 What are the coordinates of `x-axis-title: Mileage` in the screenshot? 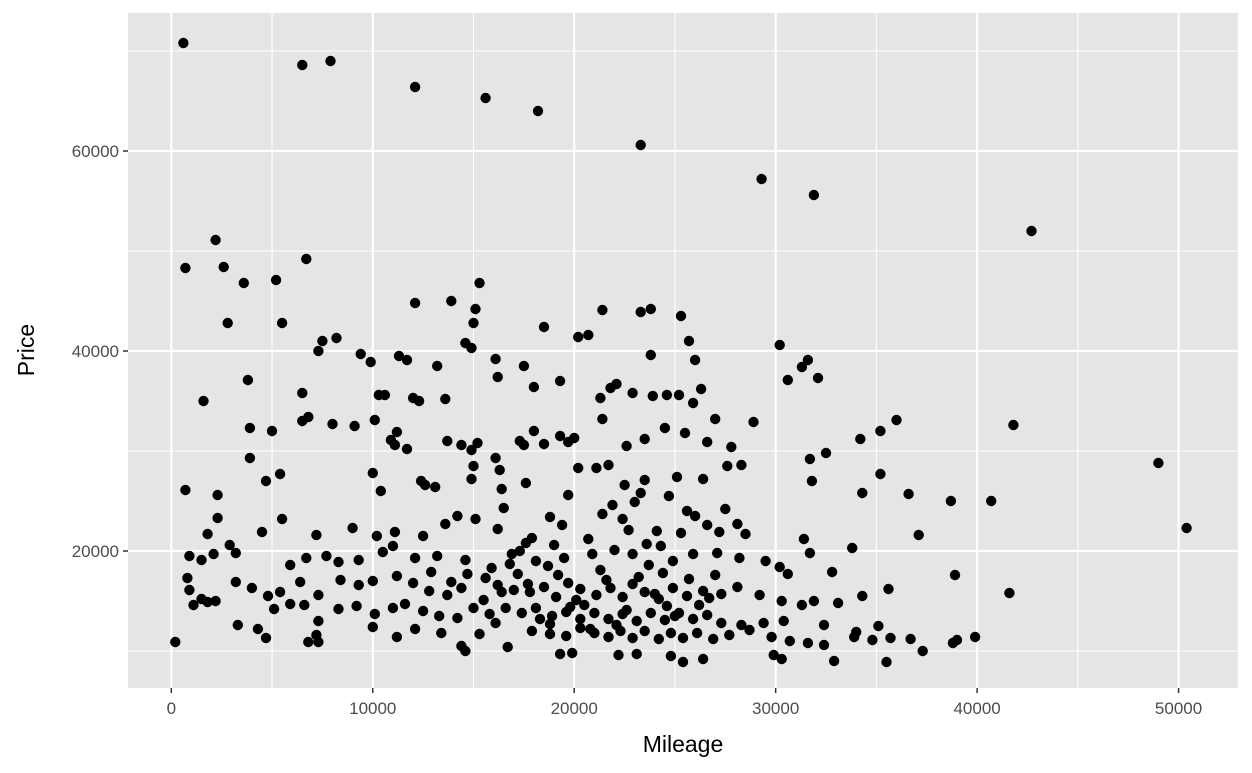 It's located at (683, 744).